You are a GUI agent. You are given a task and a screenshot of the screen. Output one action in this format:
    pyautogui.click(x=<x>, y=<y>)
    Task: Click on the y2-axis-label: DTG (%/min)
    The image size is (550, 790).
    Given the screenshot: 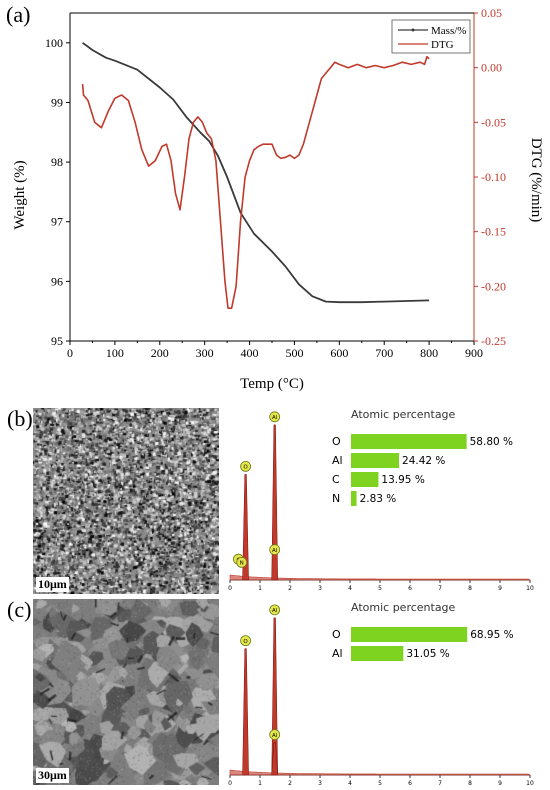 What is the action you would take?
    pyautogui.click(x=536, y=180)
    